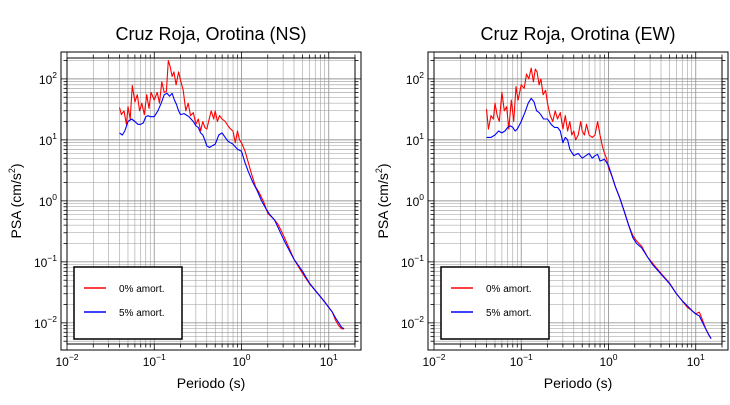  Describe the element at coordinates (577, 34) in the screenshot. I see `chart-title: Cruz Roja, Orotina (EW)` at that location.